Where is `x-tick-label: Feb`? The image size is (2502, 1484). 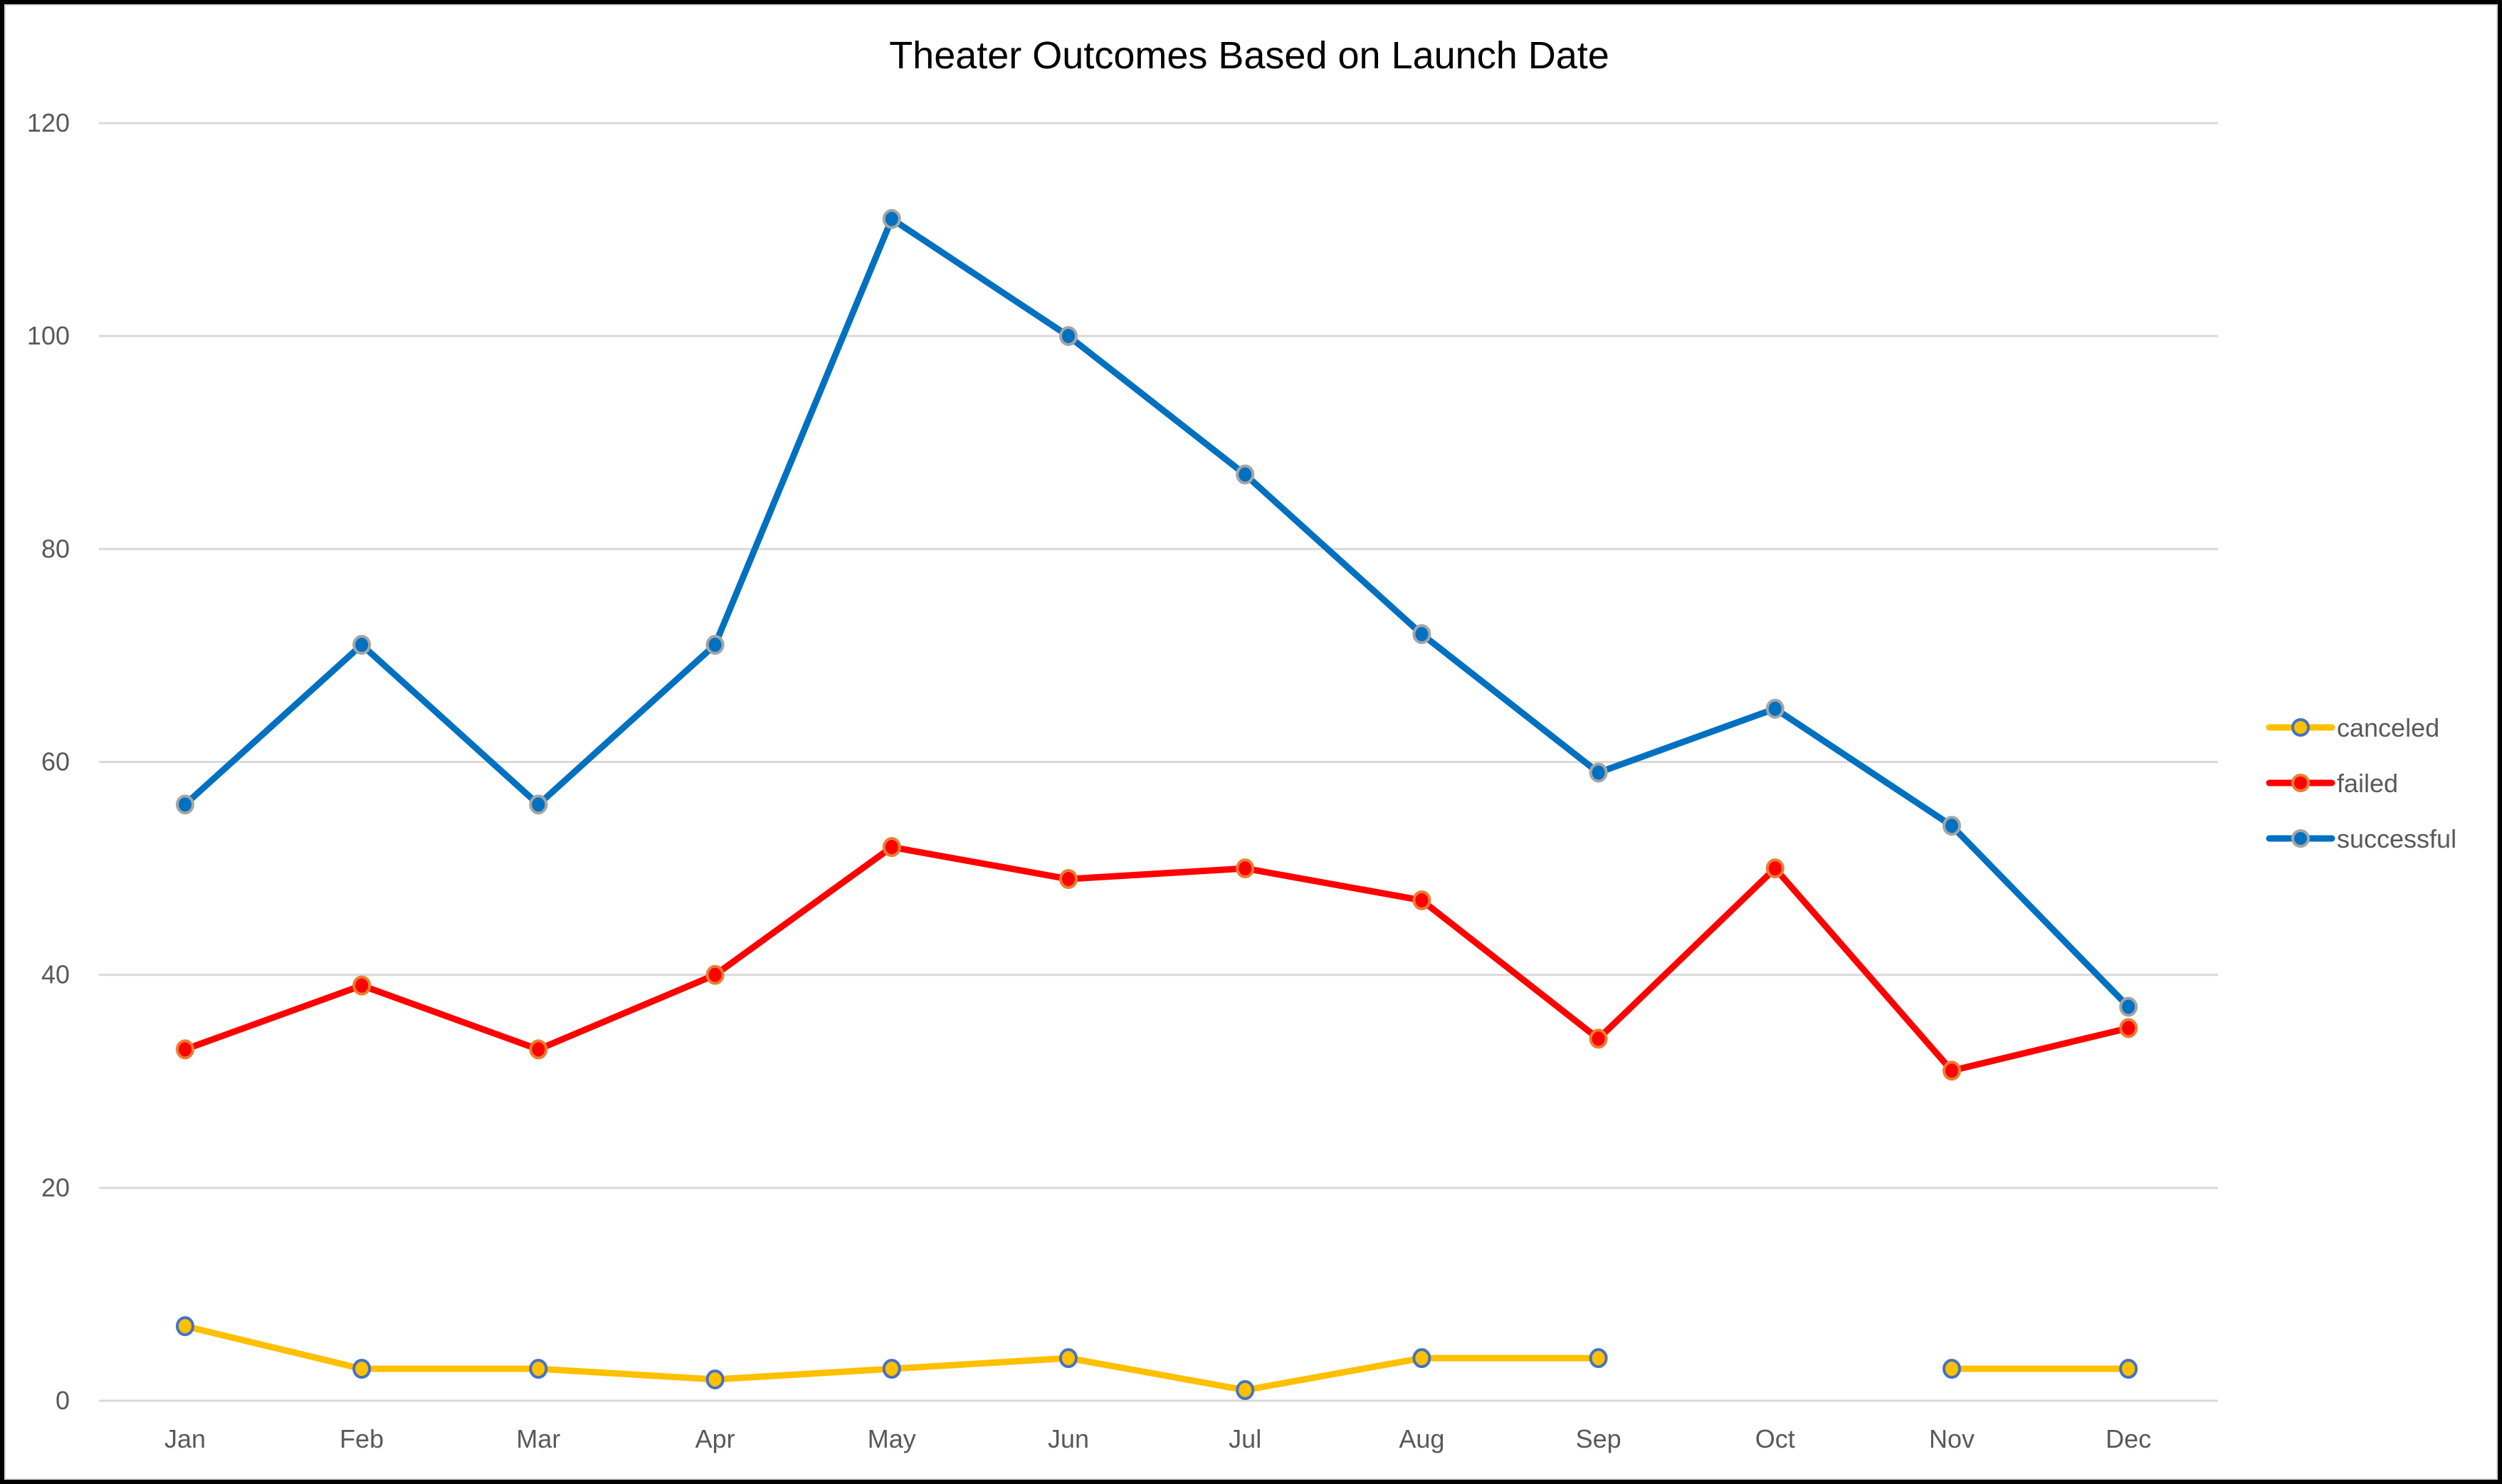
x-tick-label: Feb is located at coordinates (362, 1438).